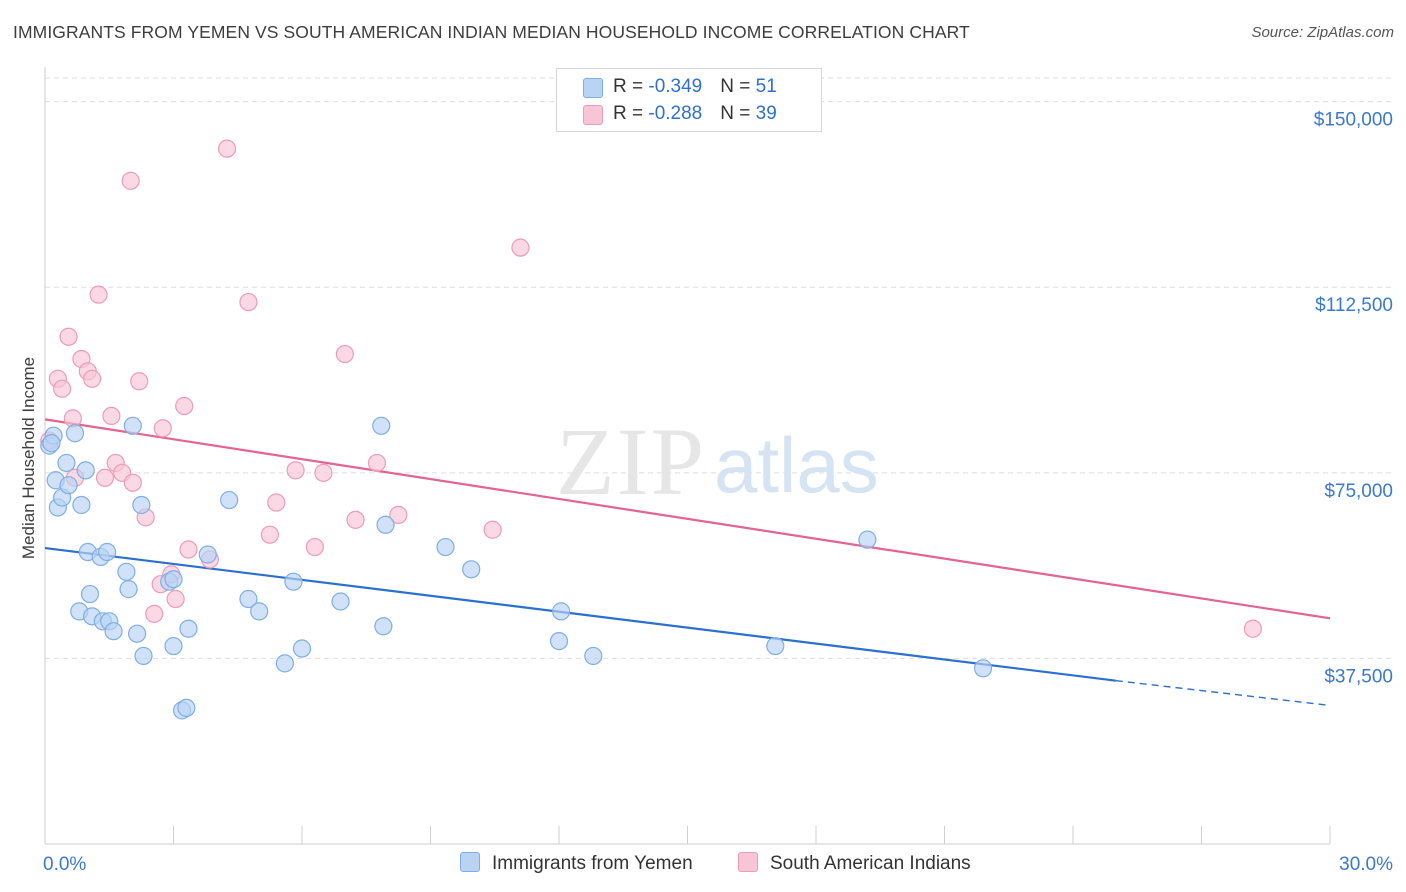 The width and height of the screenshot is (1406, 892). Describe the element at coordinates (1353, 120) in the screenshot. I see `y-tick-label: $150,000` at that location.